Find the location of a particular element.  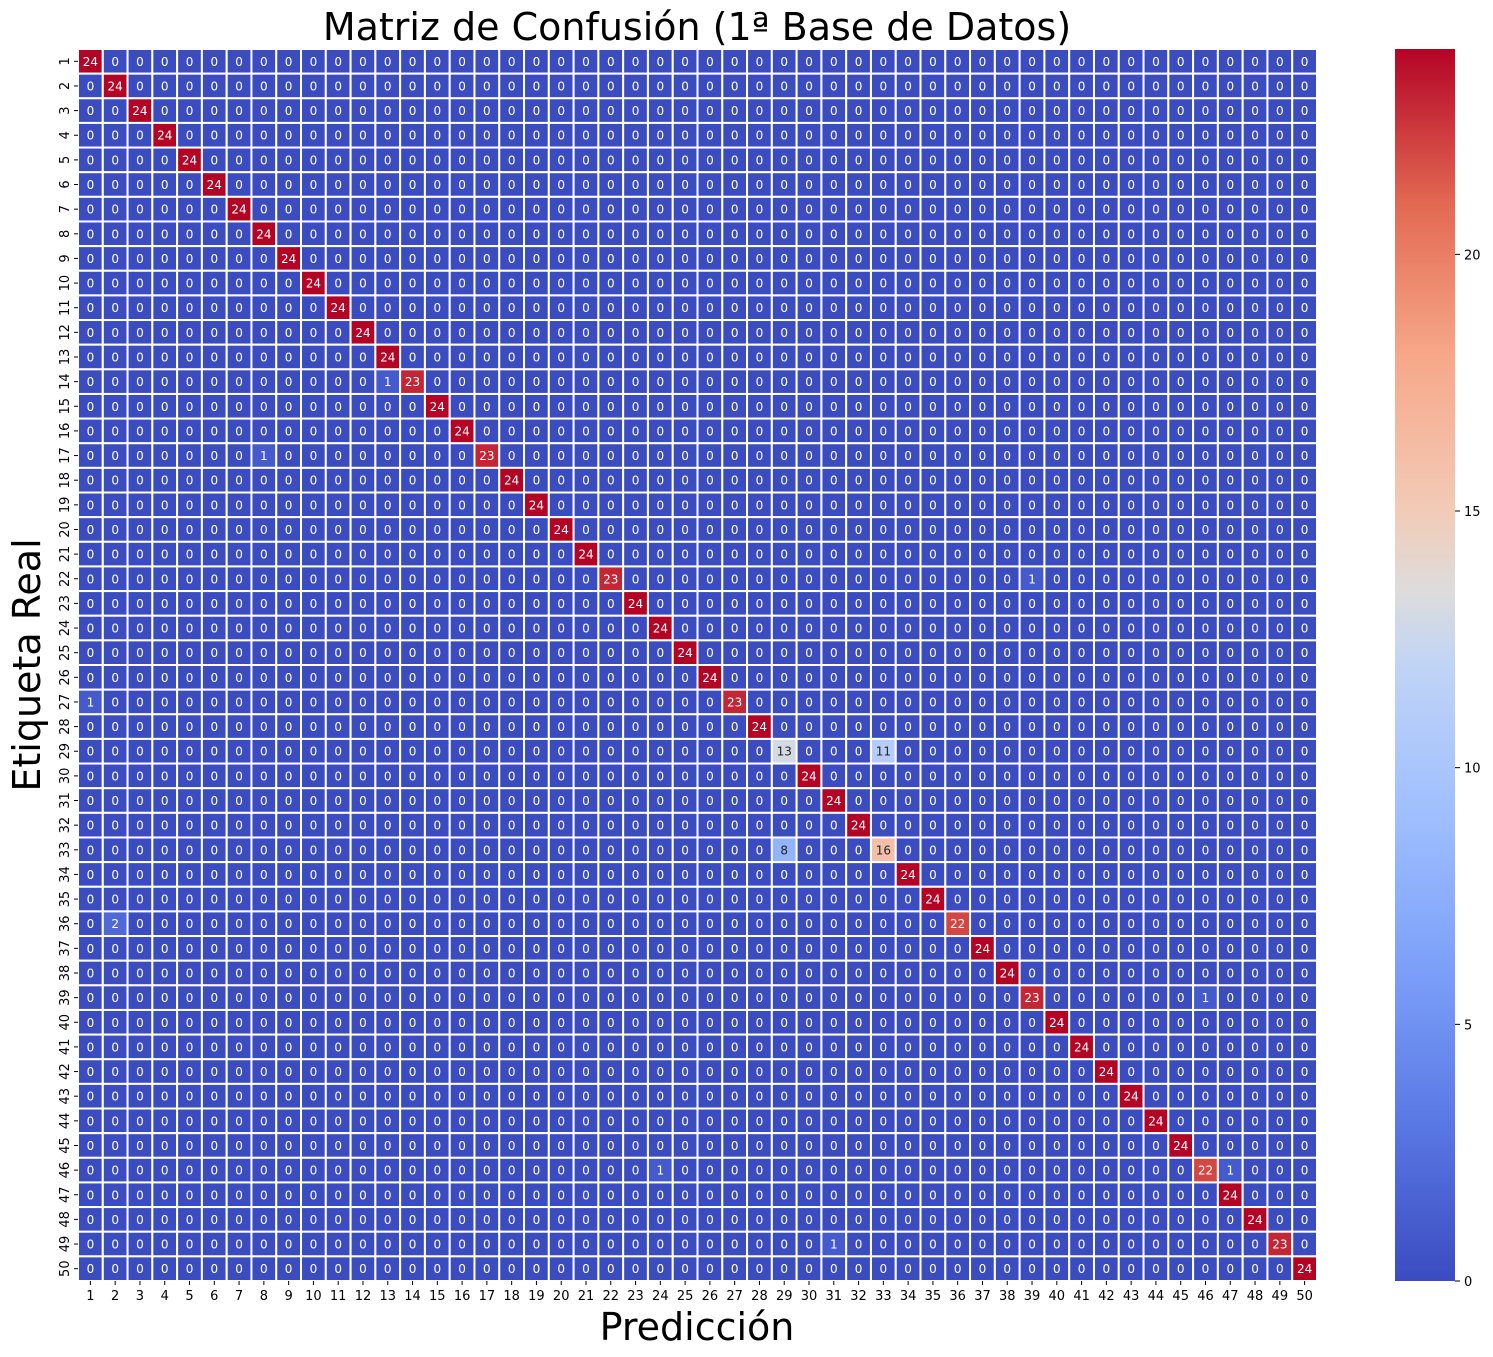

cell-value-label: 24 is located at coordinates (561, 530).